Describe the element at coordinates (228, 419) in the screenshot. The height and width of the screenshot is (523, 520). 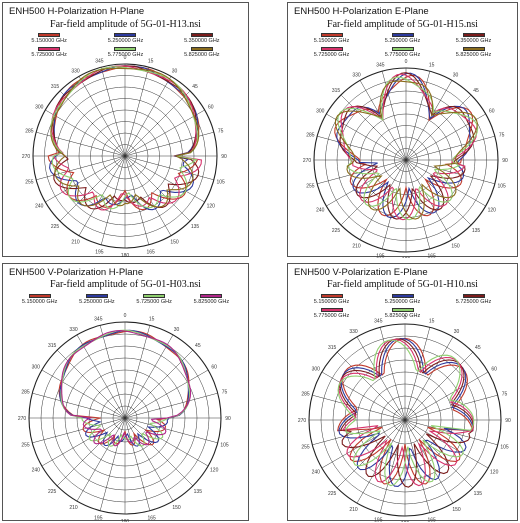
I see `angle-tick-label: 90` at that location.